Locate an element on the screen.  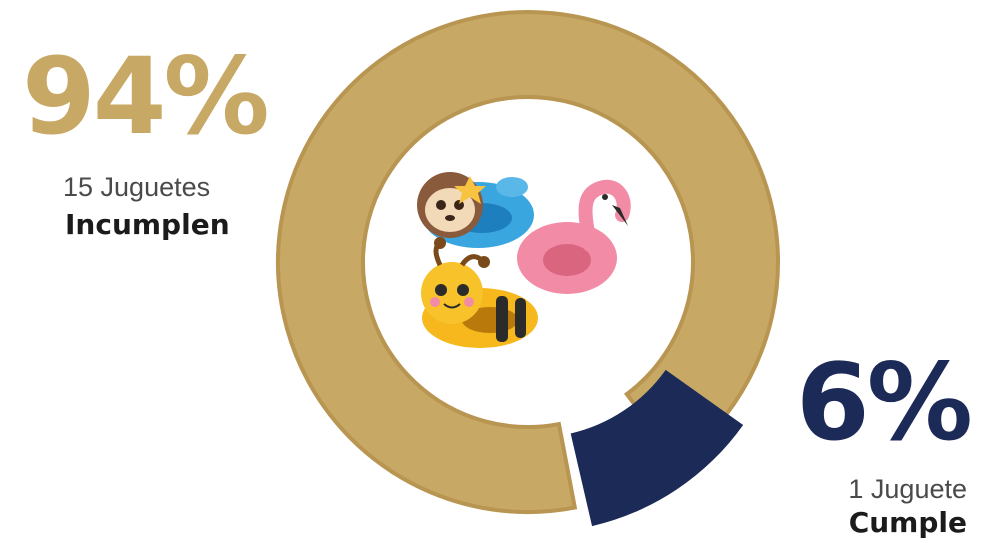
fail-percentage: 94% is located at coordinates (146, 96).